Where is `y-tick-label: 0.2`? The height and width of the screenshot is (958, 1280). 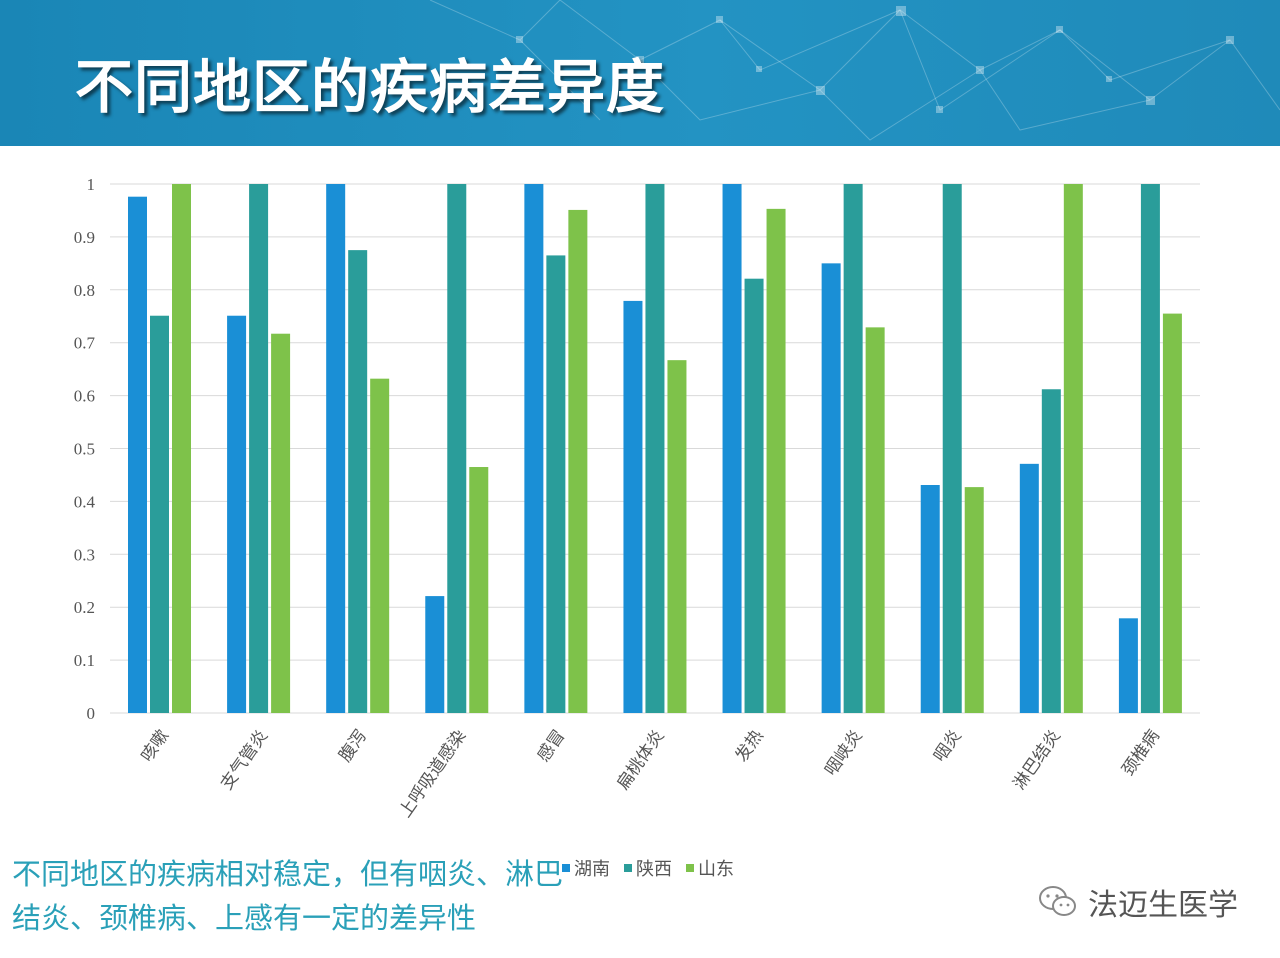
y-tick-label: 0.2 is located at coordinates (84, 607).